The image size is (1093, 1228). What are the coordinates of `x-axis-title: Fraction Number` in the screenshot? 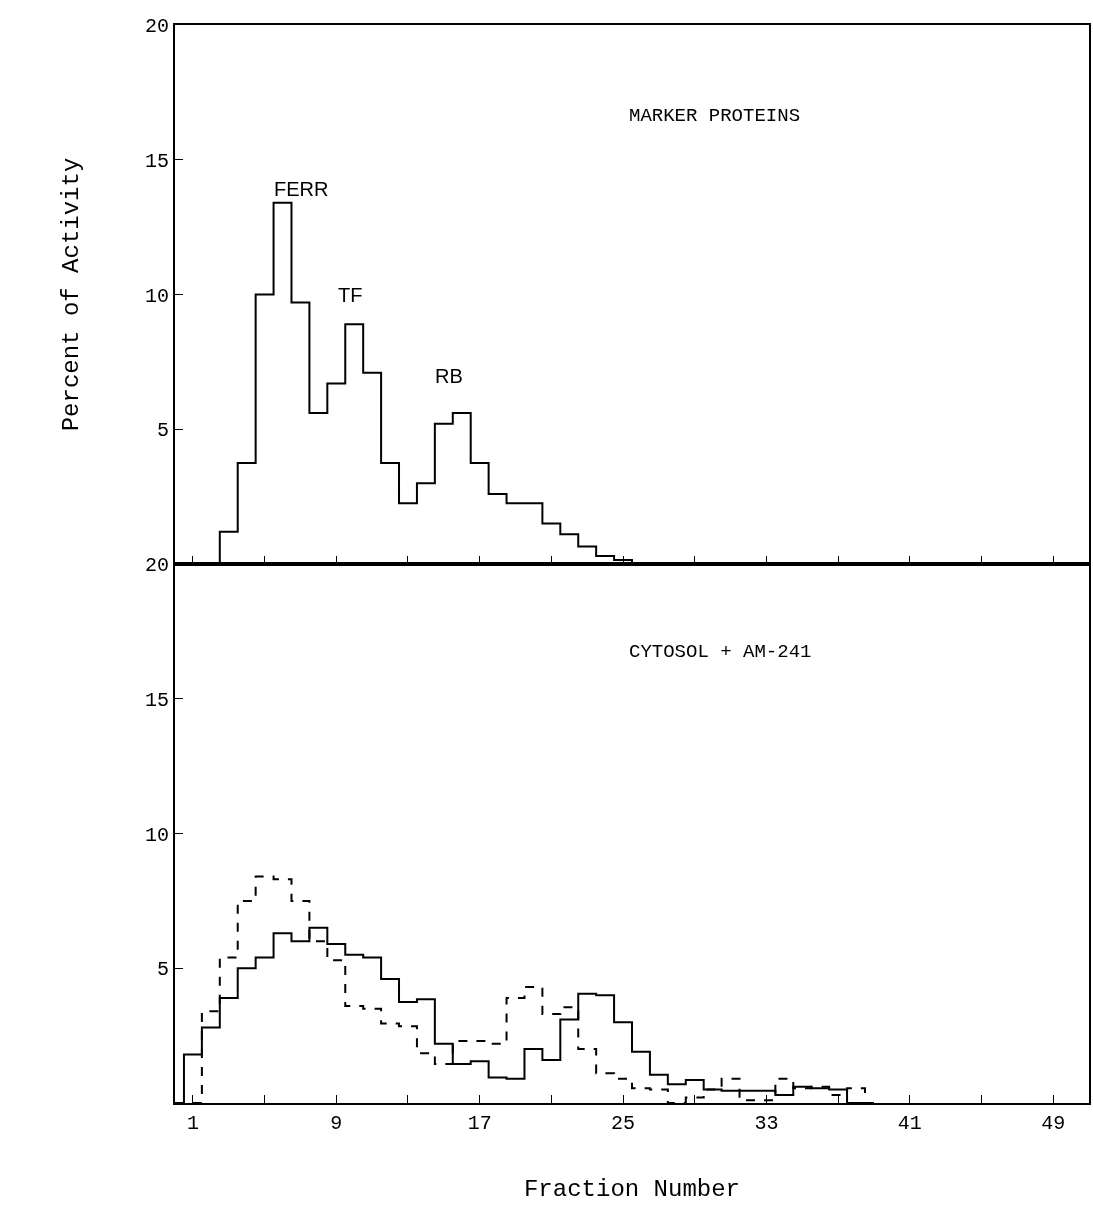 It's located at (632, 1189).